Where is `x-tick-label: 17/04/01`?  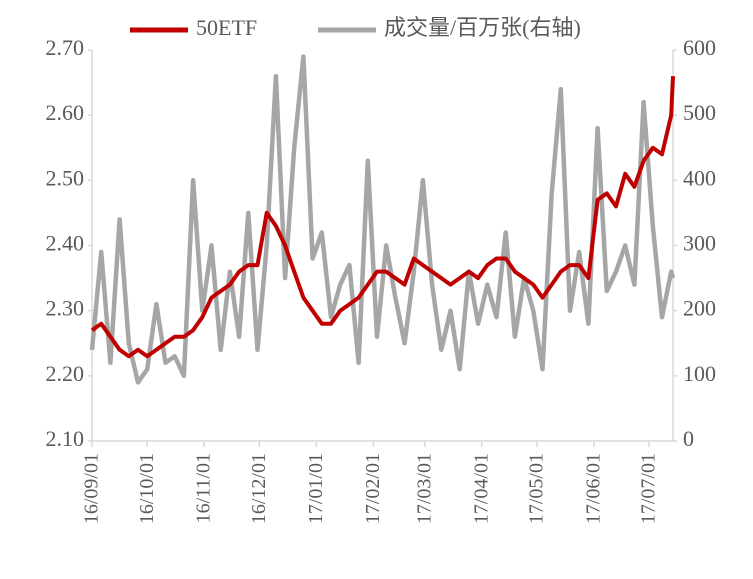 x-tick-label: 17/04/01 is located at coordinates (481, 488).